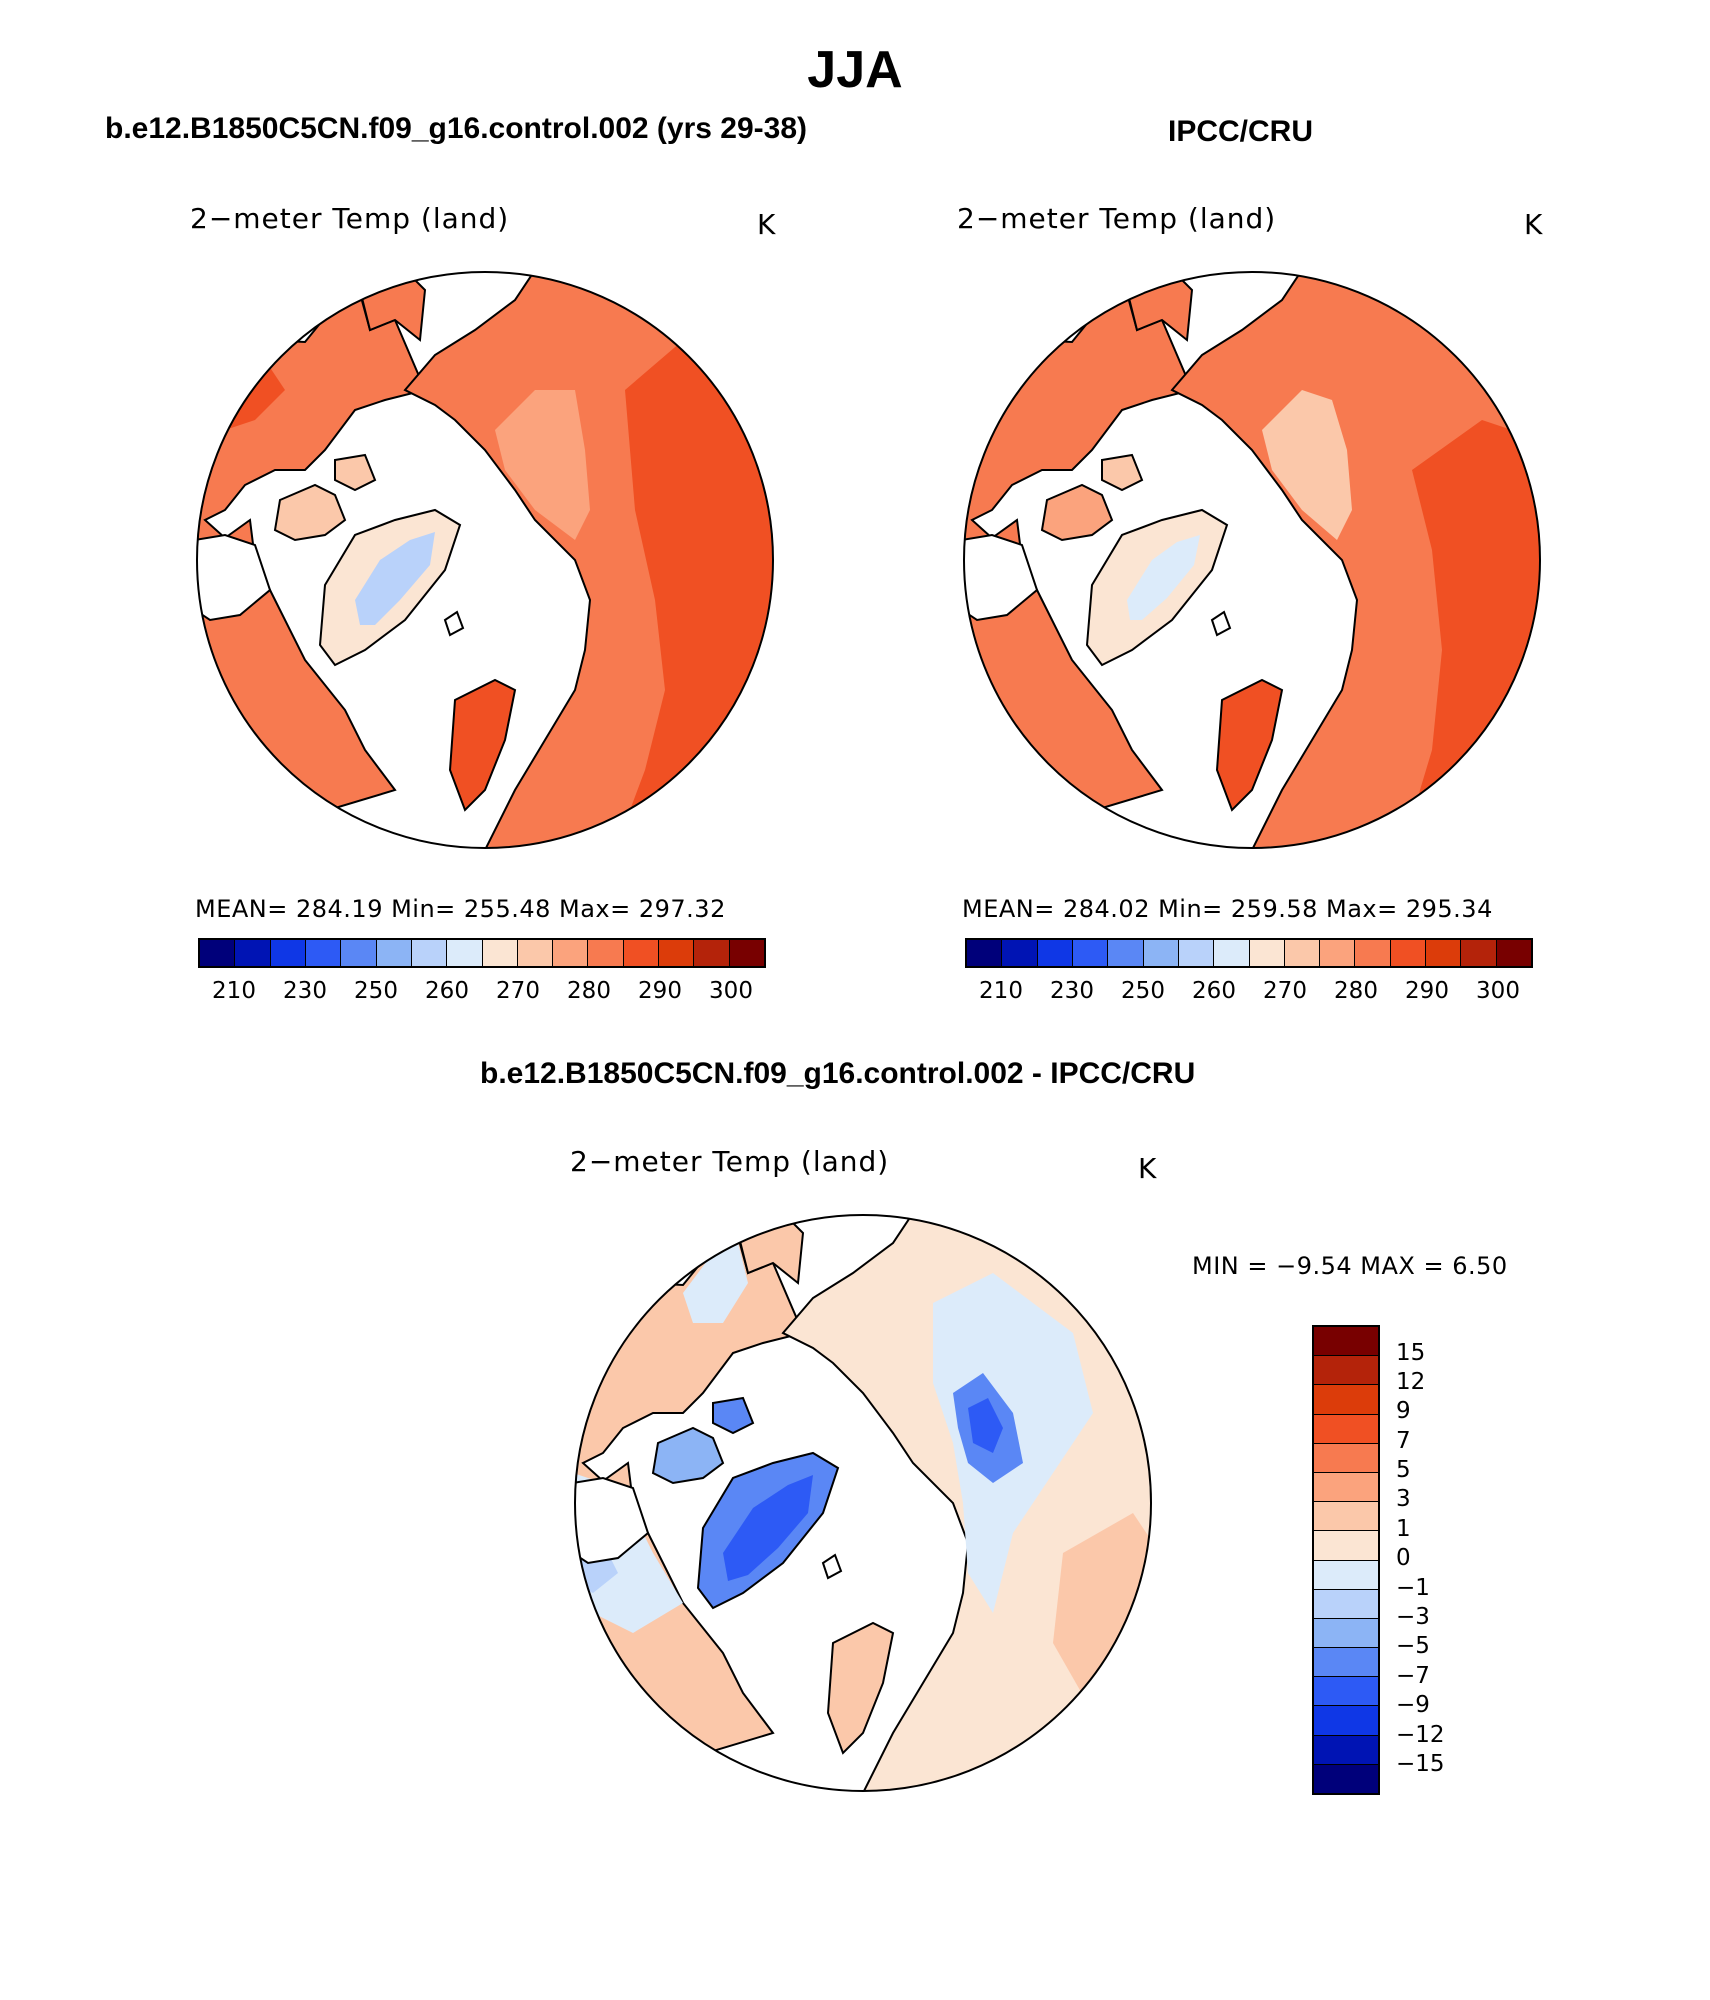 This screenshot has height=2000, width=1710. Describe the element at coordinates (1403, 1411) in the screenshot. I see `diff-colorbar-tick: 9` at that location.